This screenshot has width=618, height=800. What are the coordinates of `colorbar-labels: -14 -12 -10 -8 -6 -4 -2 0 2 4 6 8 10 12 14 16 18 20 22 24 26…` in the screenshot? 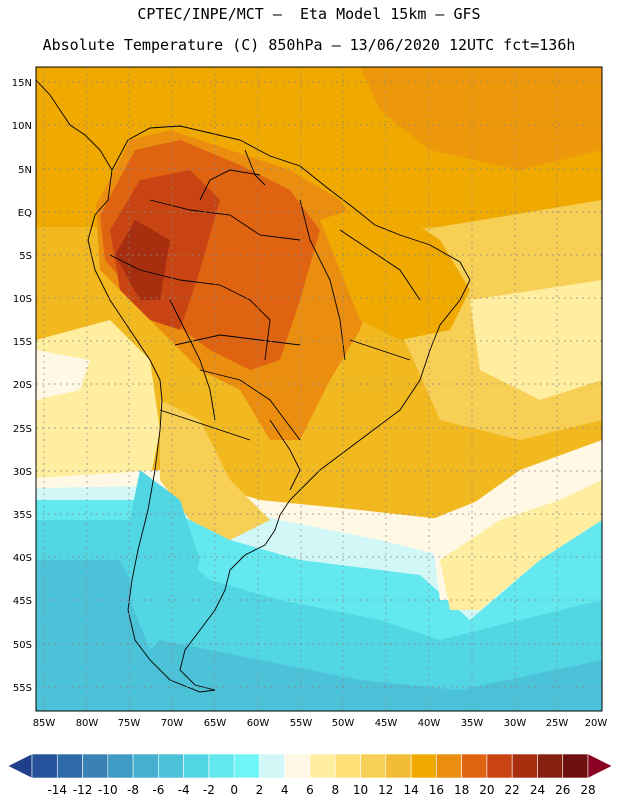 It's located at (321, 790).